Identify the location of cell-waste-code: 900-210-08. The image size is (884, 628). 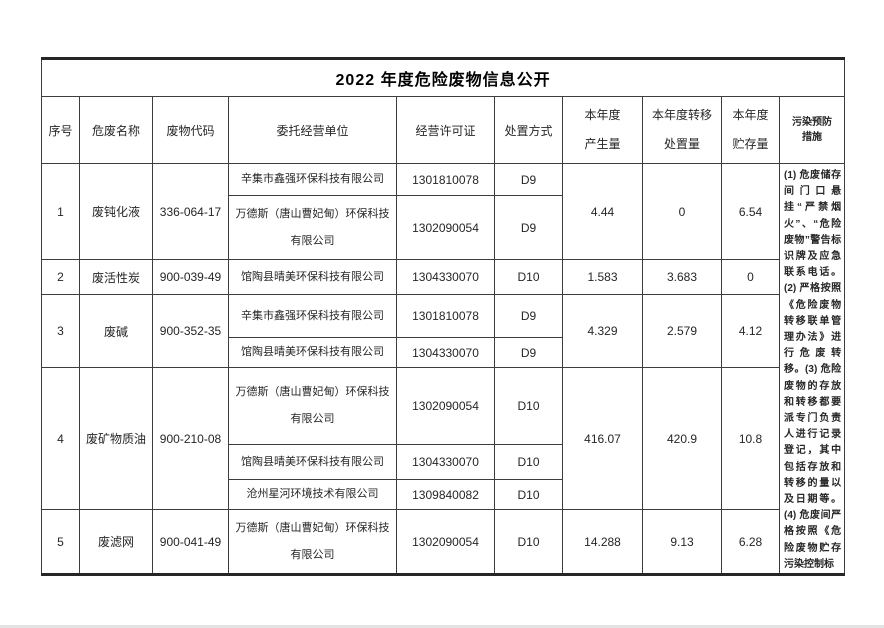
(190, 439).